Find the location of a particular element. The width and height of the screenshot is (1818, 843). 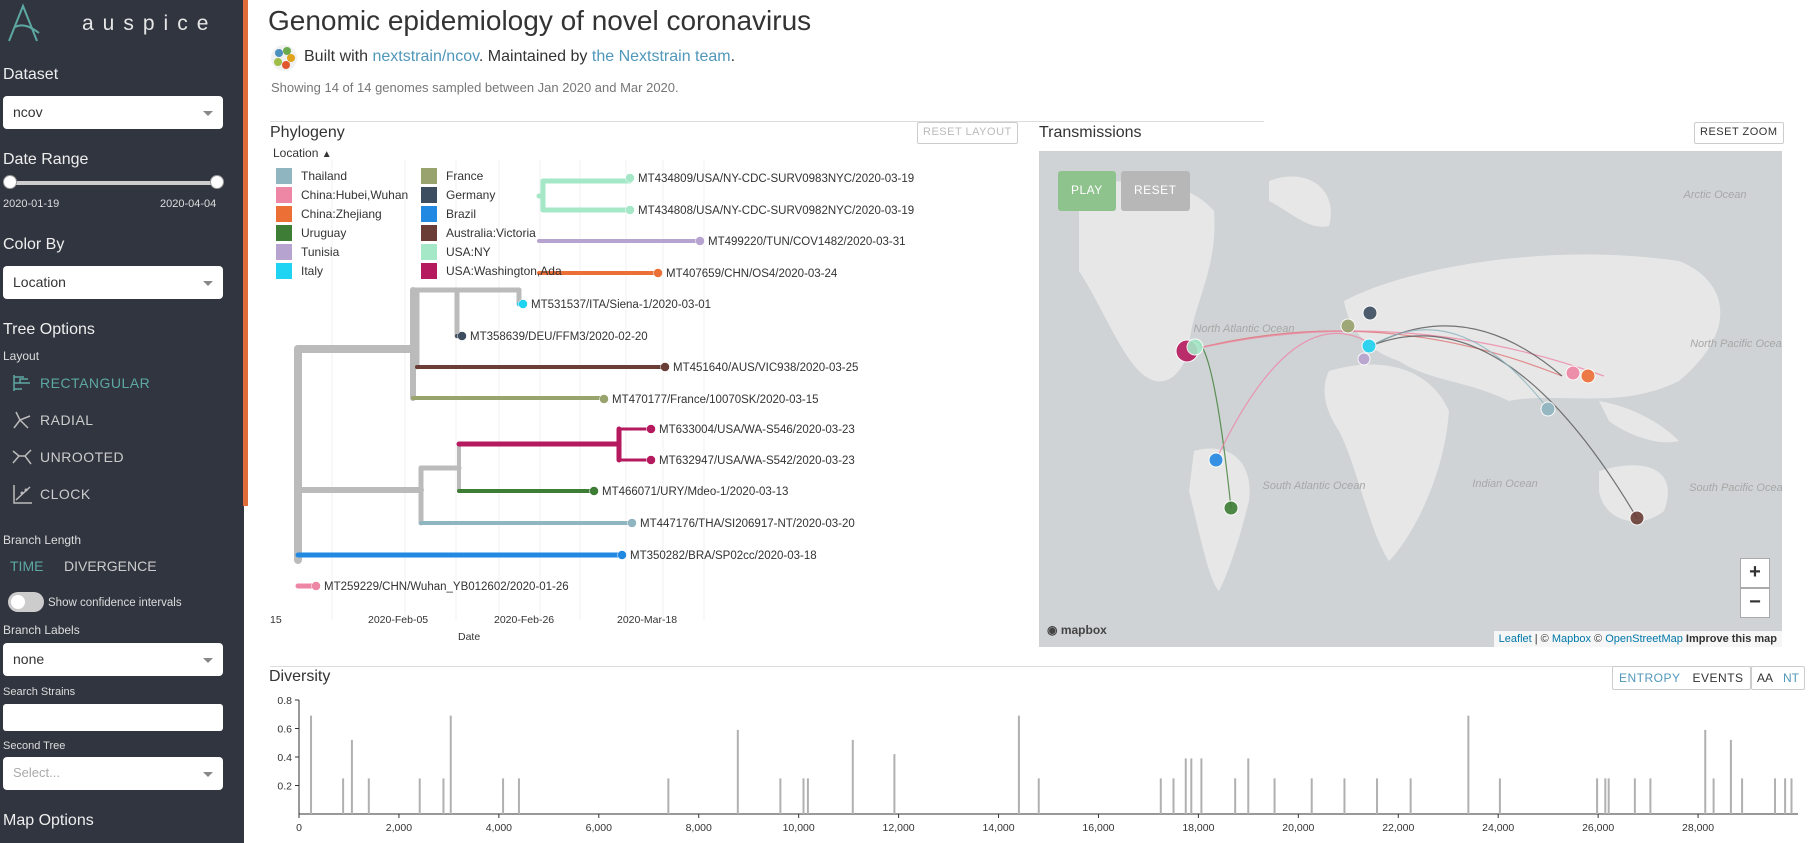

legend-item: USA:NY is located at coordinates (456, 252).